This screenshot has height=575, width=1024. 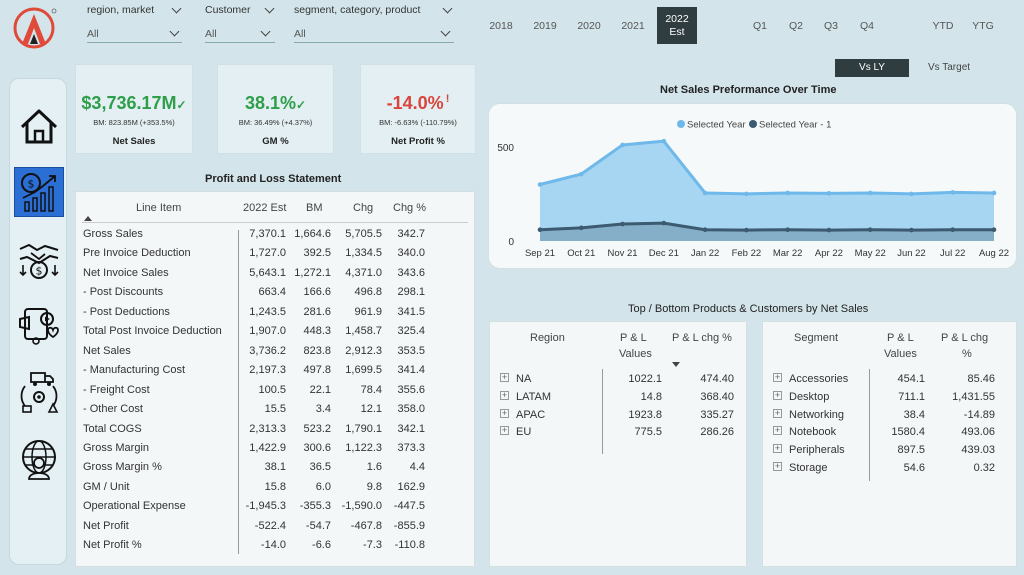 I want to click on year-2021-button: 2021, so click(x=633, y=26).